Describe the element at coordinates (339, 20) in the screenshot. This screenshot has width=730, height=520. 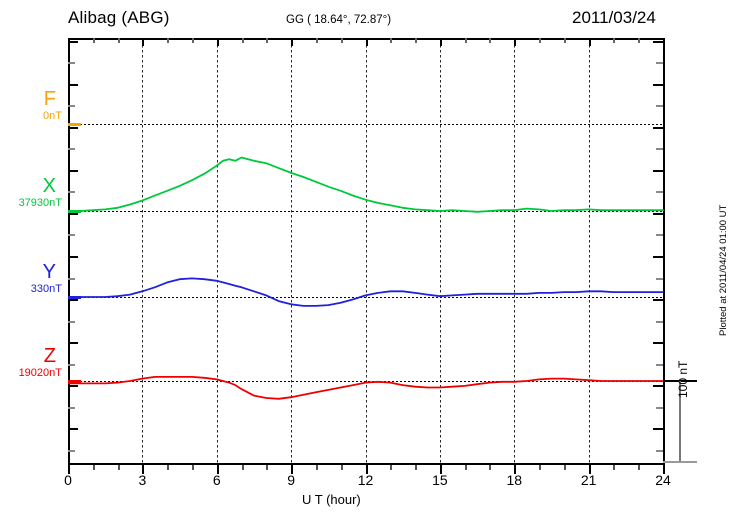
I see `geographic-coordinates: GG ( 18.64°, 72.87°)` at that location.